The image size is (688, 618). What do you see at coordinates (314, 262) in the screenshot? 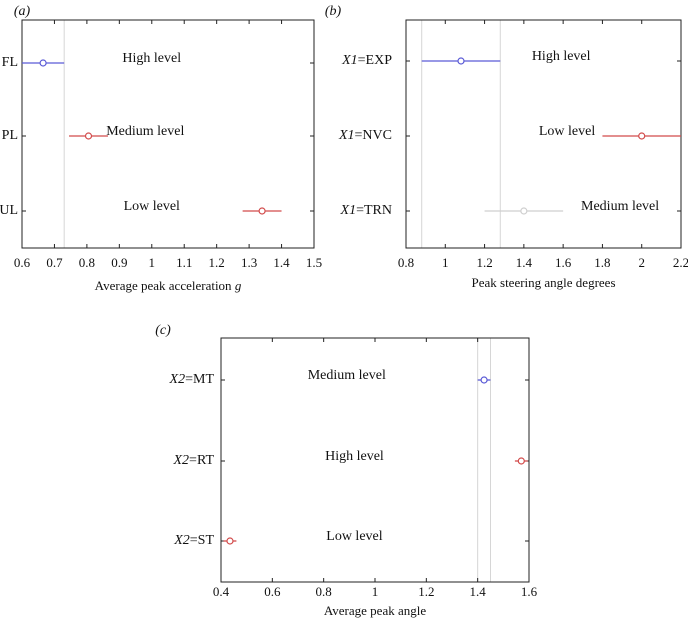
I see `x-tick-label: 1.5` at bounding box center [314, 262].